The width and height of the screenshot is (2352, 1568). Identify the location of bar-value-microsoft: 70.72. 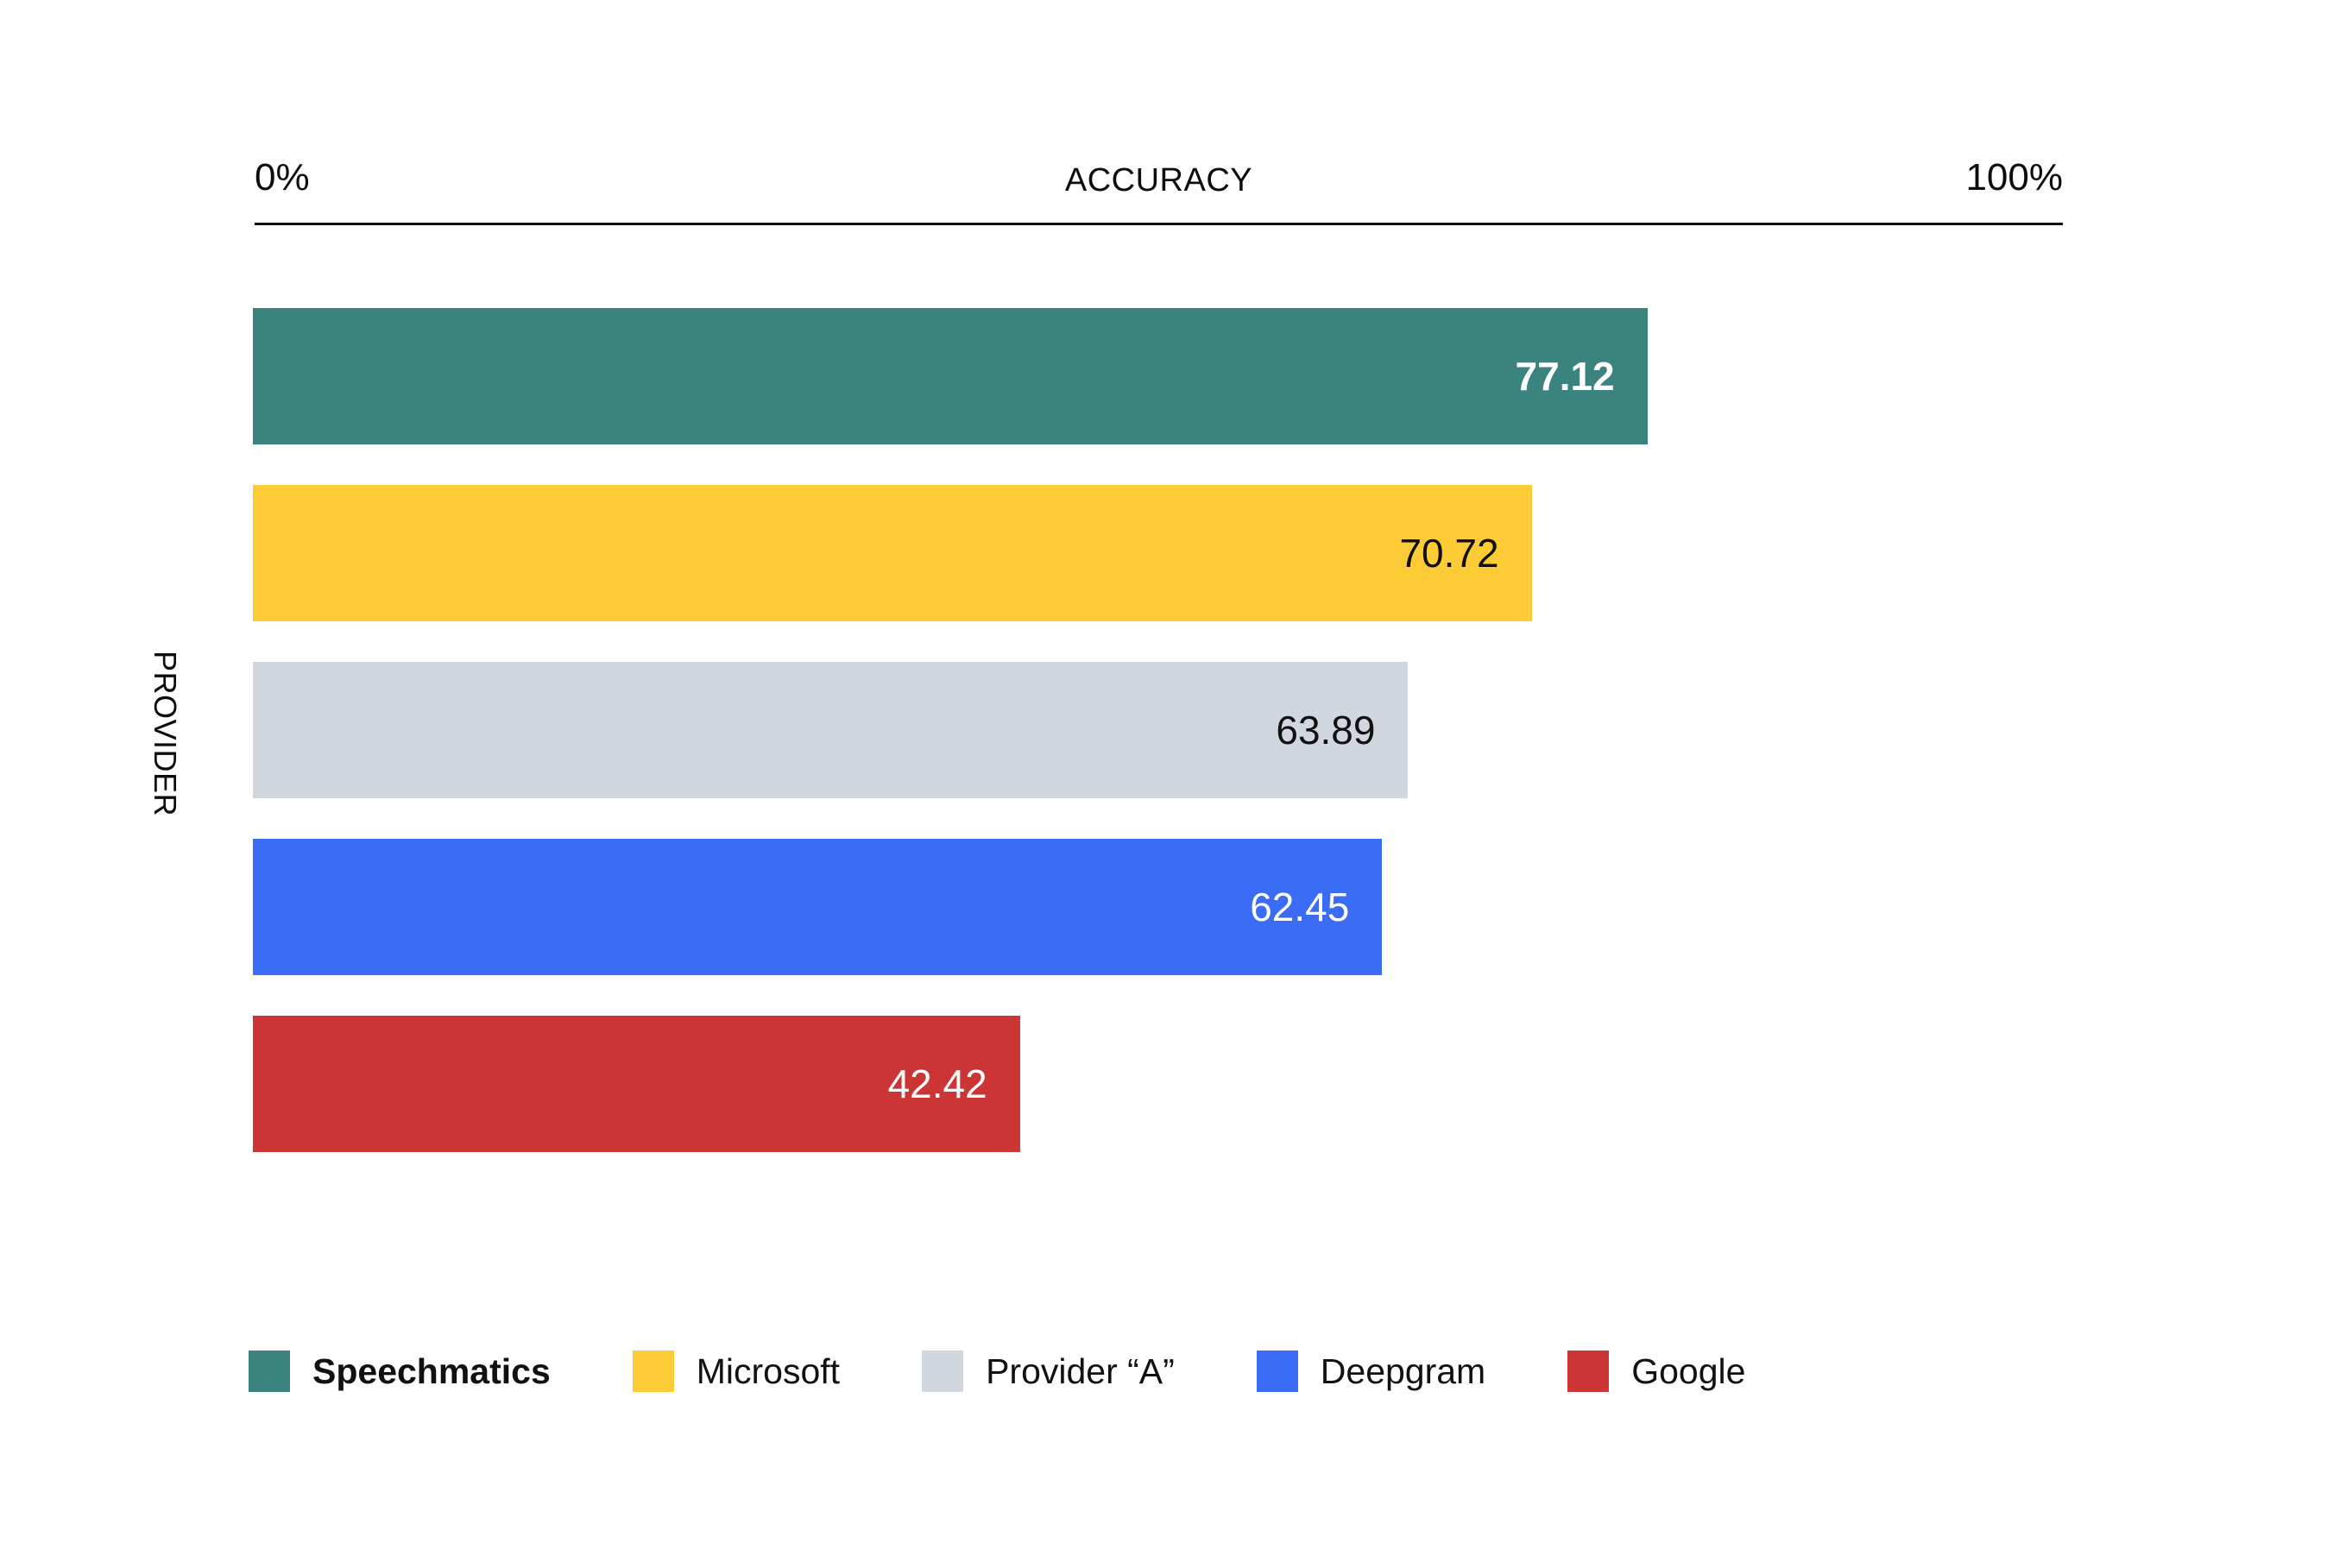
(1449, 553).